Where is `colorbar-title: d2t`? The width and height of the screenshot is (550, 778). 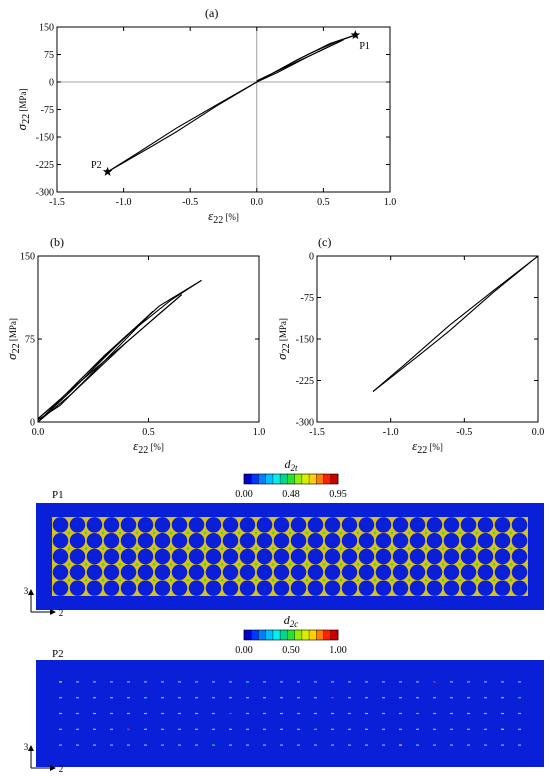 colorbar-title: d2t is located at coordinates (291, 465).